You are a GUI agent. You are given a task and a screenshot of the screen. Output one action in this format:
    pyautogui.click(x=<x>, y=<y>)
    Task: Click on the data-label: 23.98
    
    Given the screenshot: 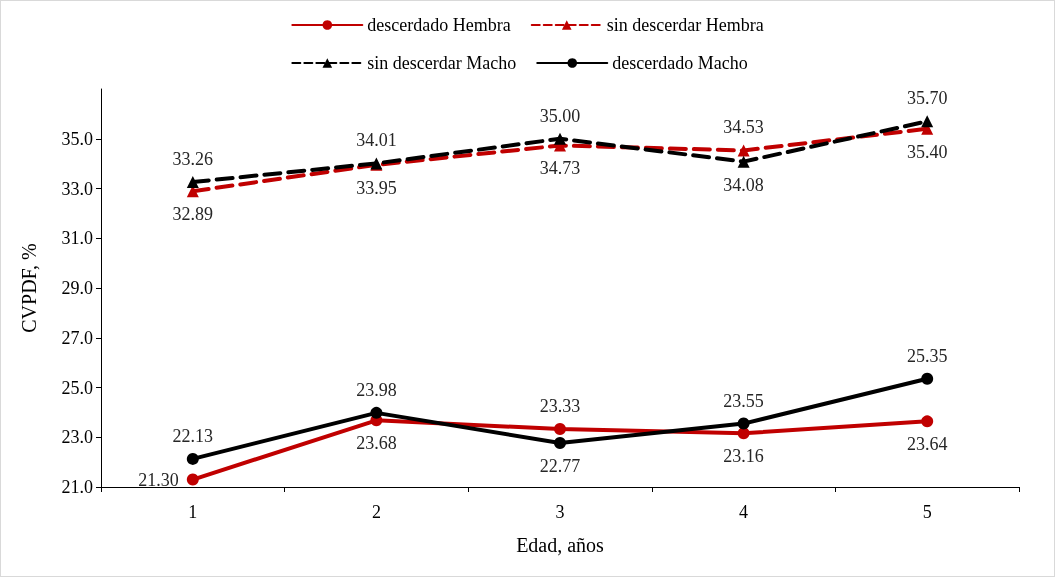 What is the action you would take?
    pyautogui.click(x=376, y=389)
    